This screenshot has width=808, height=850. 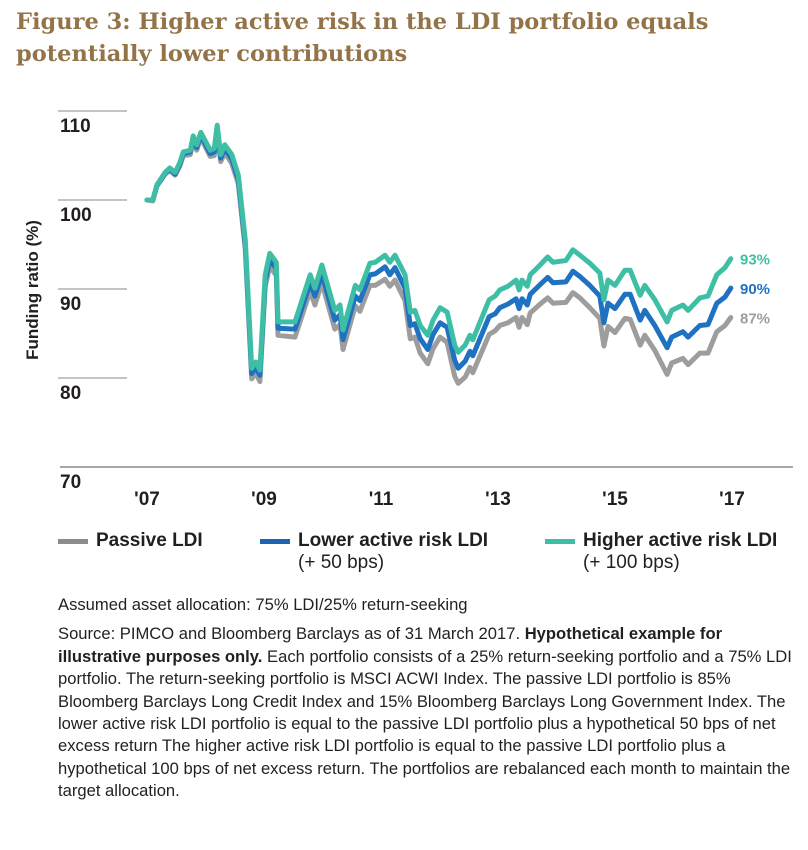 What do you see at coordinates (70, 304) in the screenshot?
I see `y-tick-label: 90` at bounding box center [70, 304].